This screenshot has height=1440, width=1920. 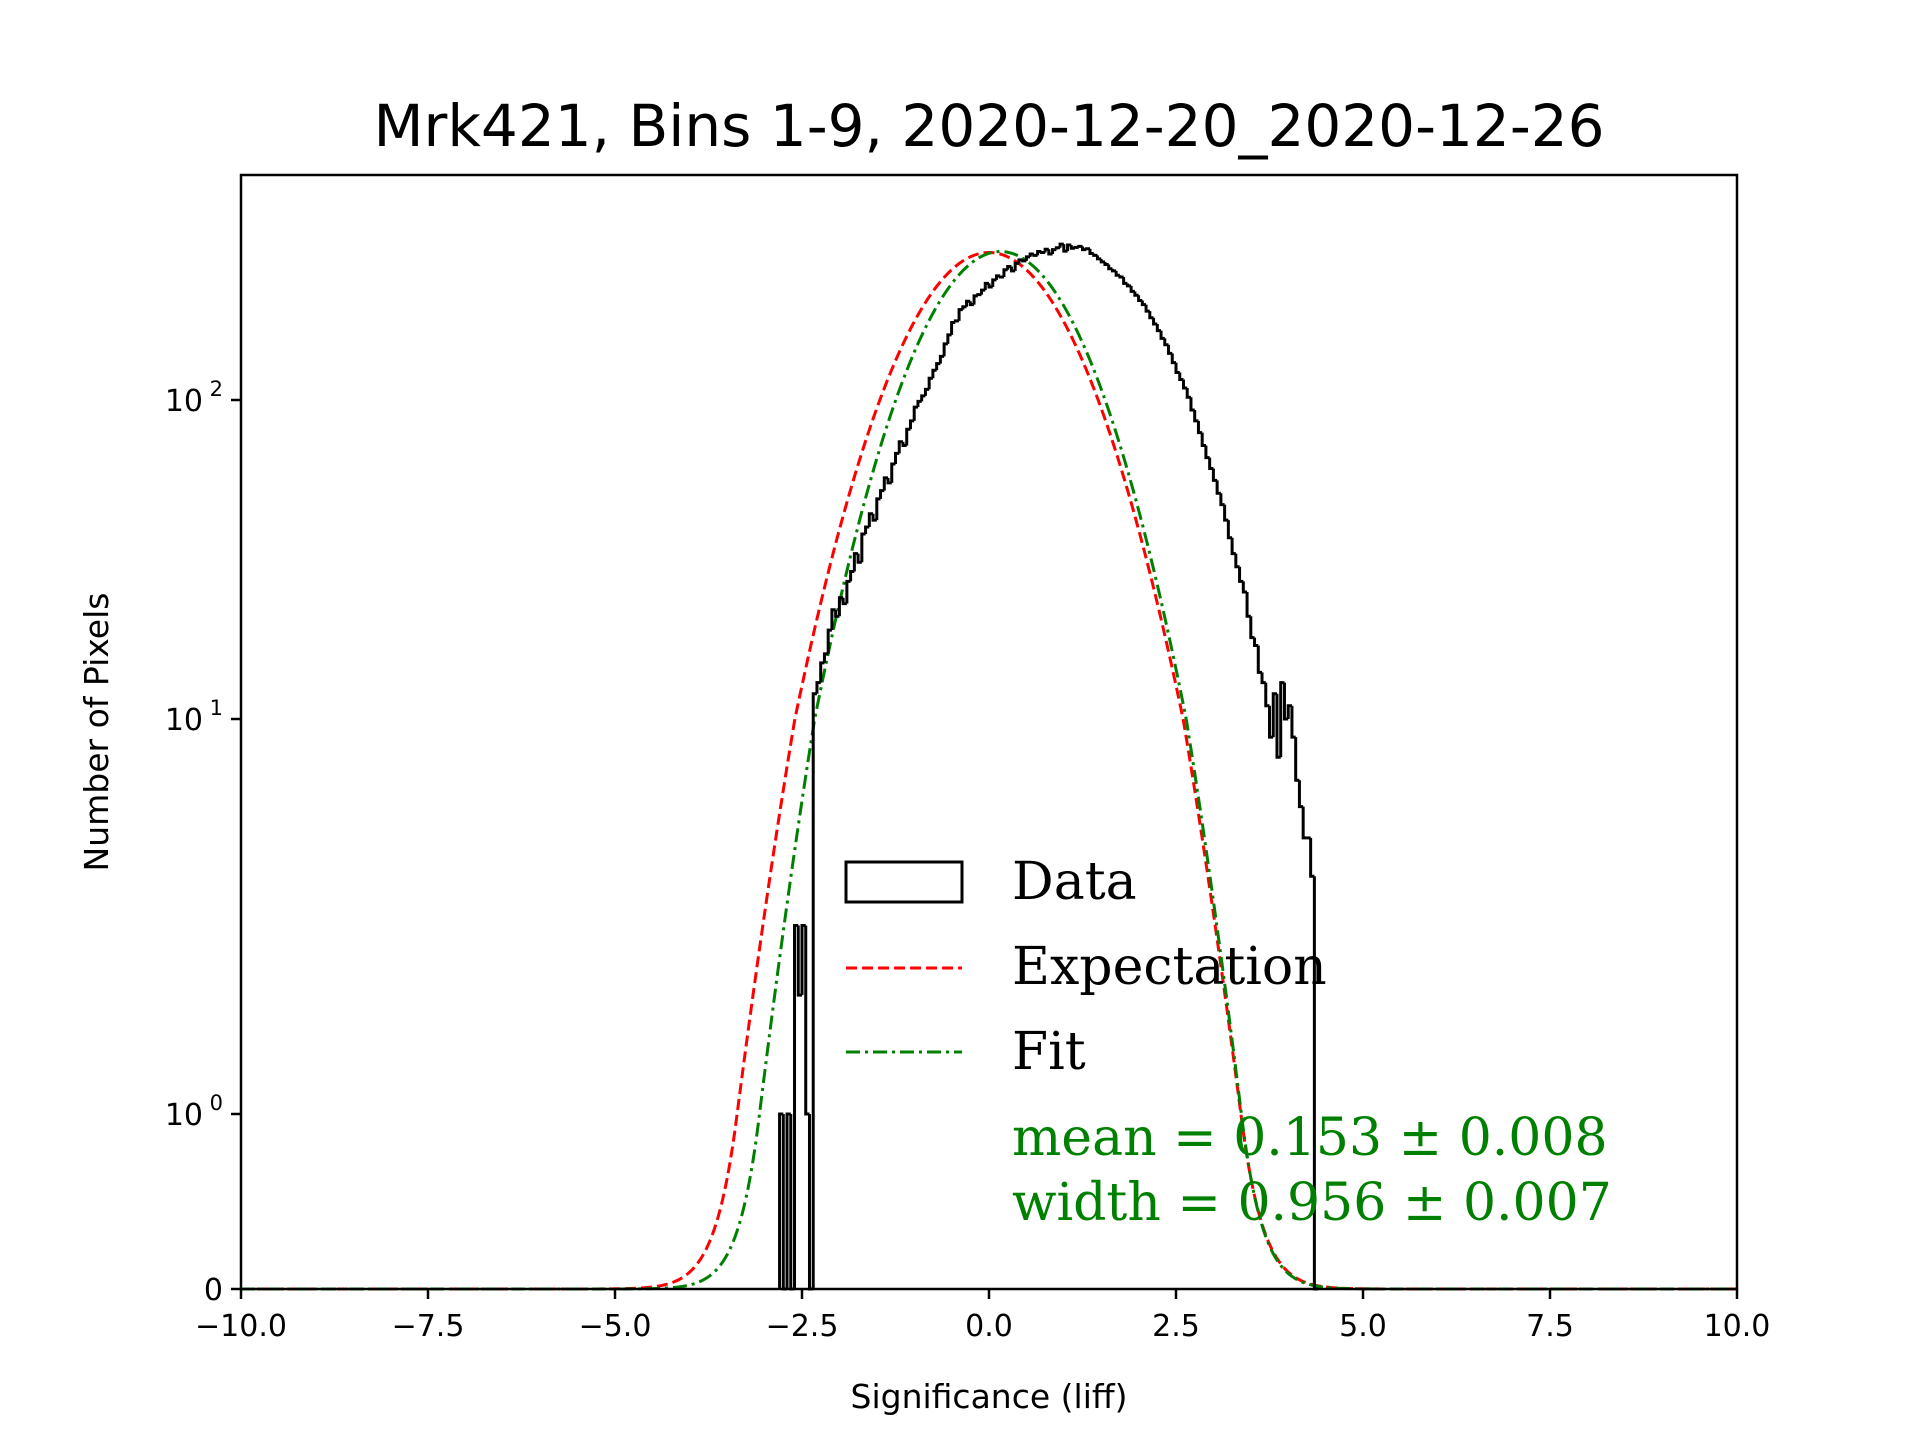 What do you see at coordinates (990, 882) in the screenshot?
I see `legend-entry-data: Data` at bounding box center [990, 882].